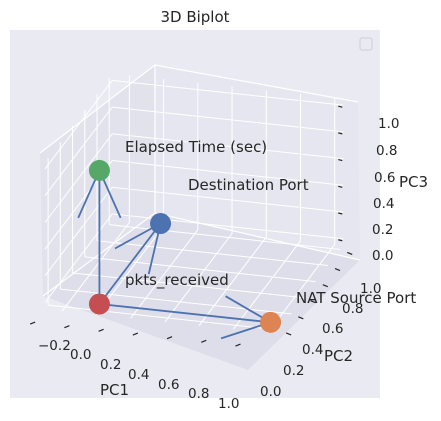  I want to click on x-tick-label: 0.8, so click(198, 394).